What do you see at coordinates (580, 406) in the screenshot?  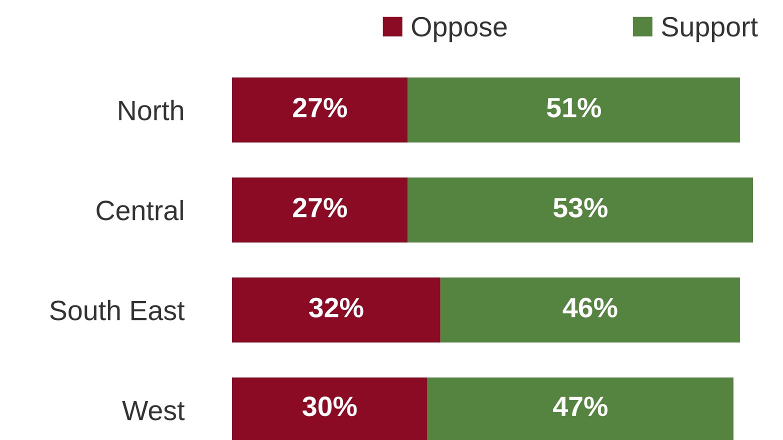 I see `data-label: 47%` at bounding box center [580, 406].